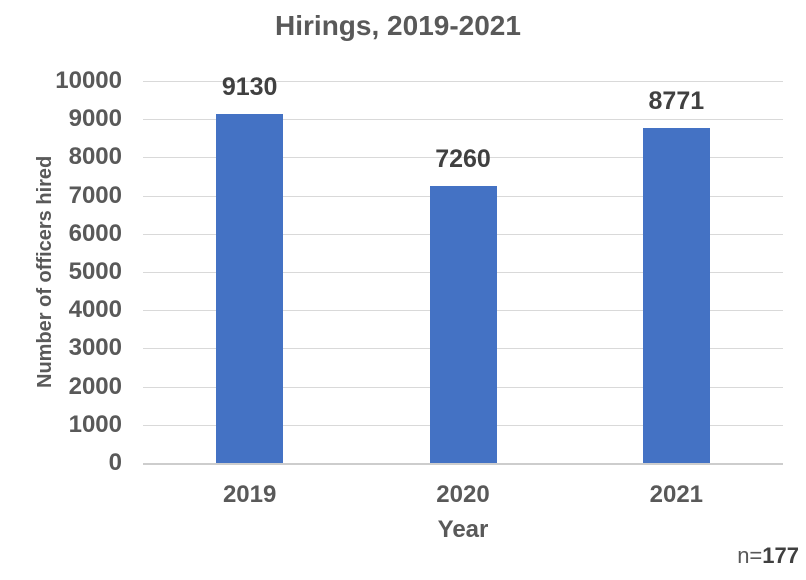 This screenshot has height=580, width=806. I want to click on bar-value-label-2020: 7260, so click(463, 158).